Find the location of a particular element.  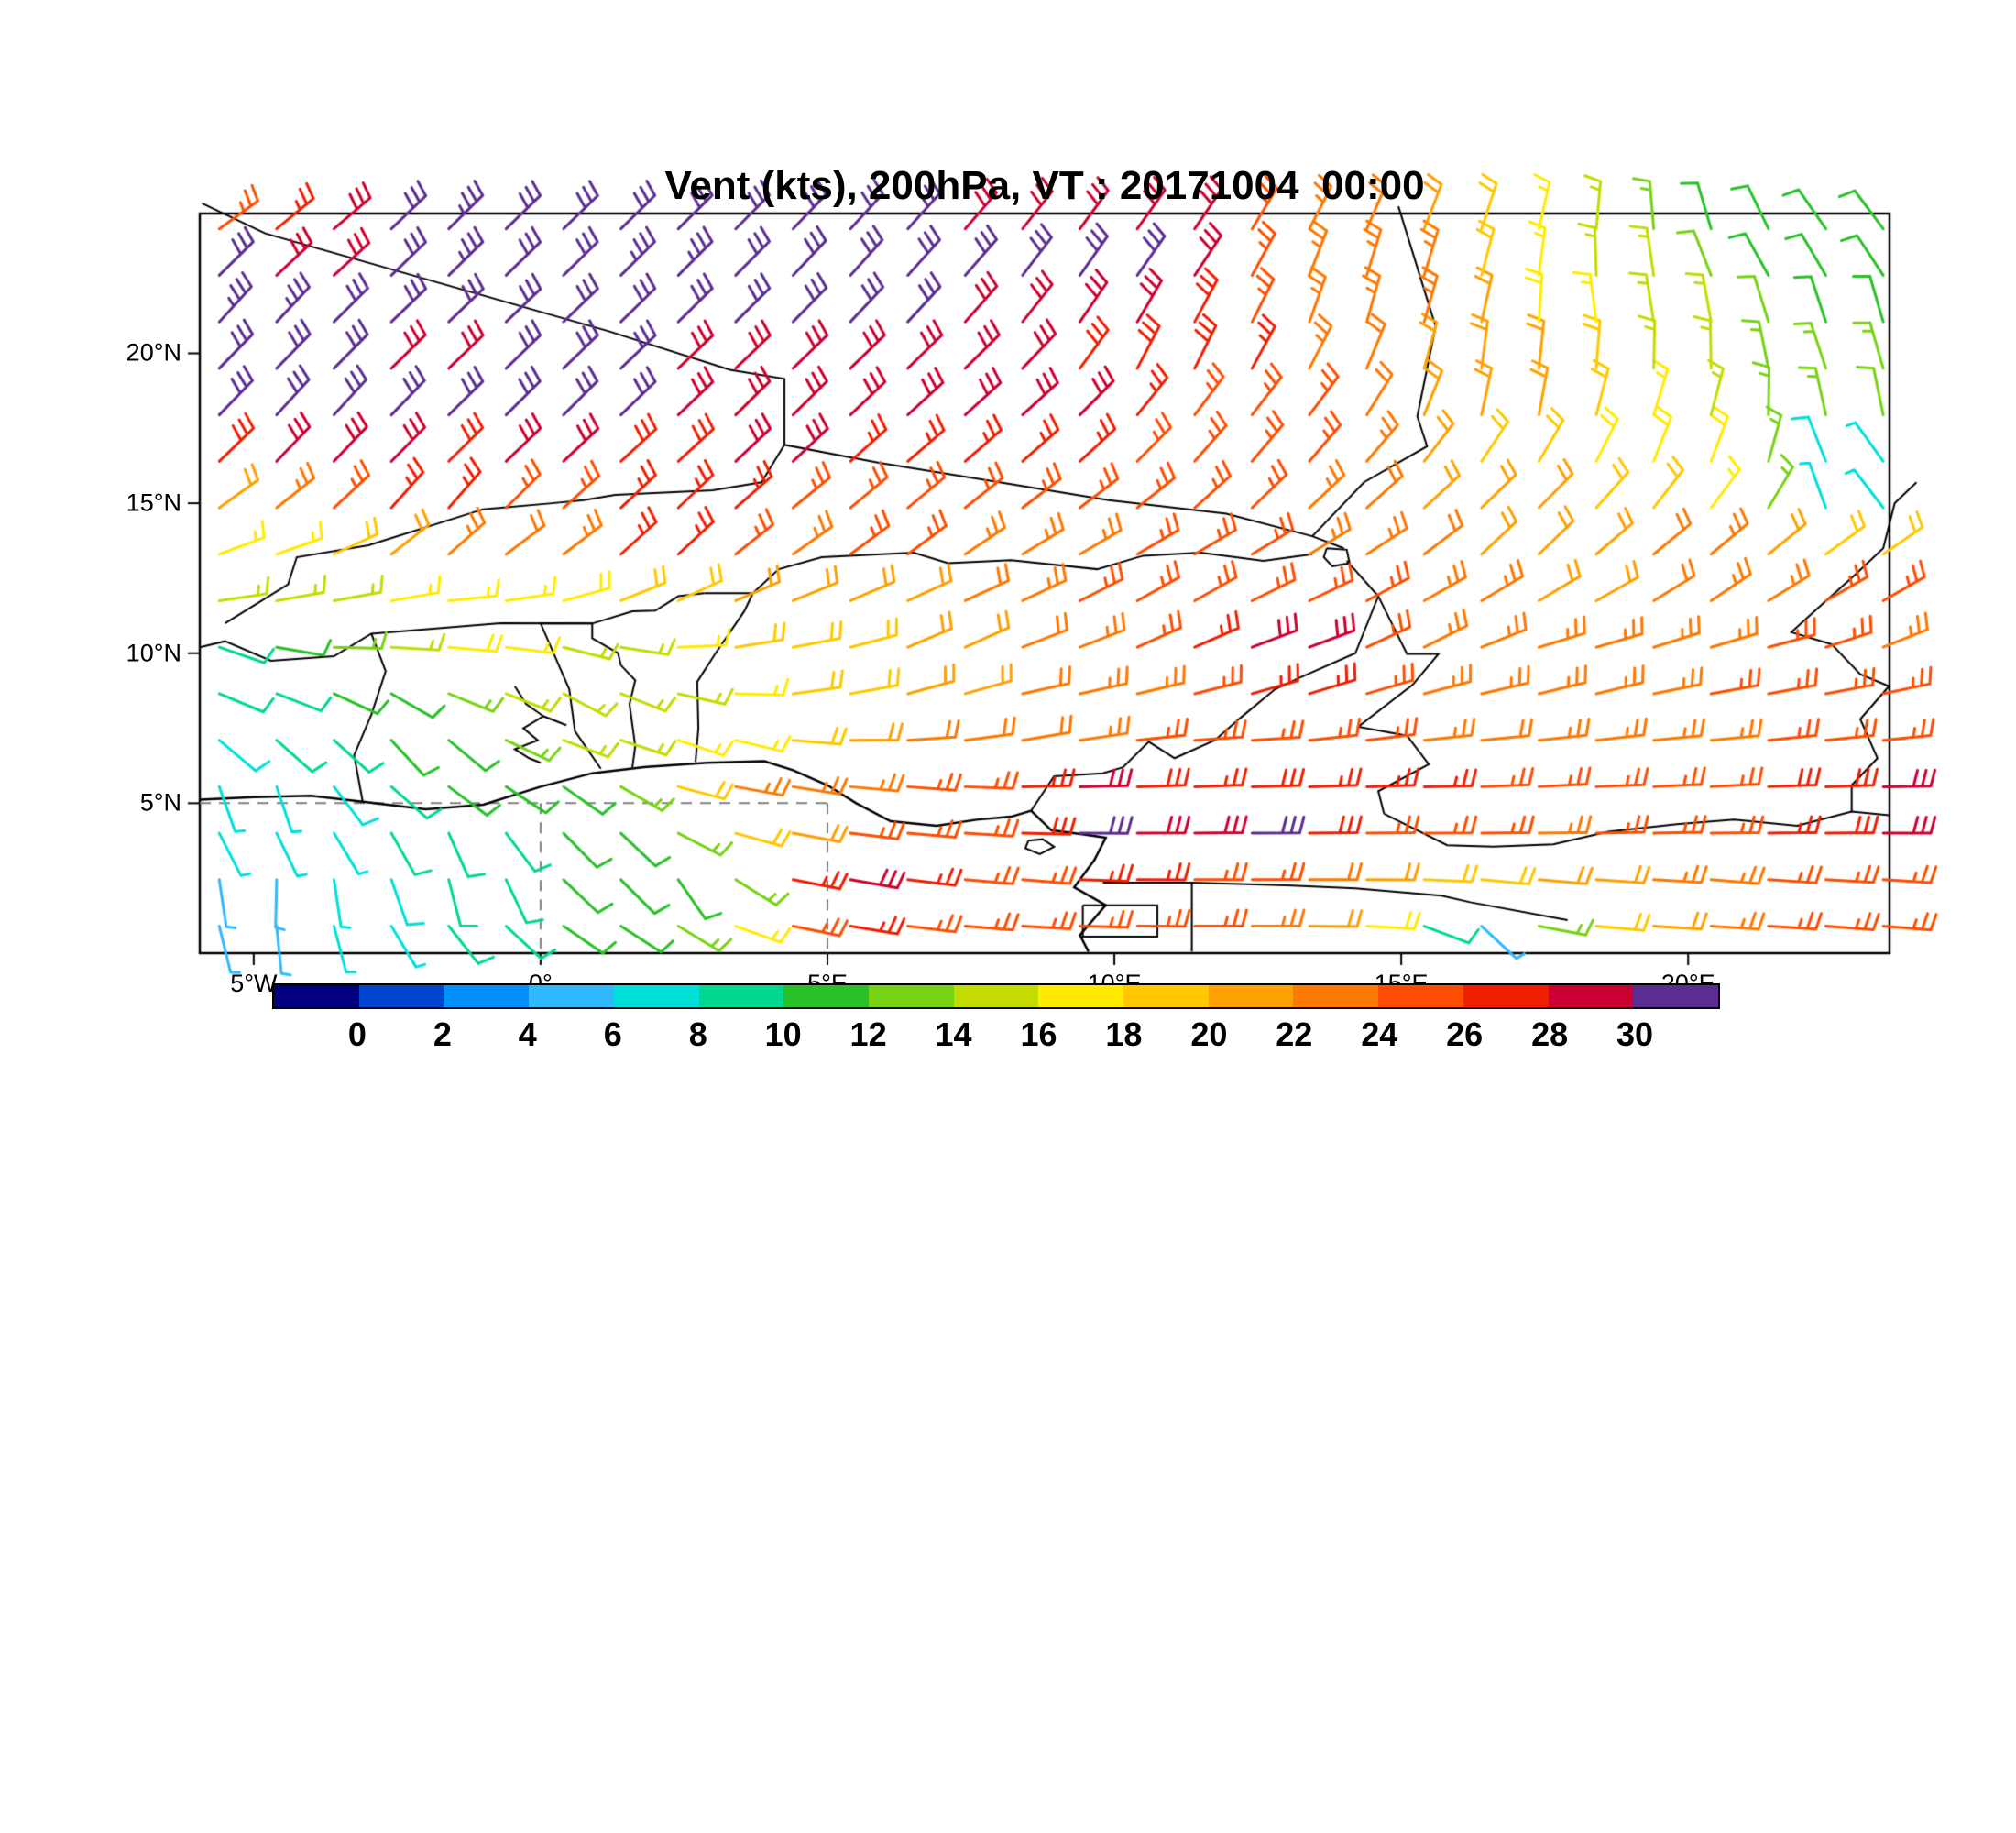

colorbar-tick-label: 24 is located at coordinates (1379, 1034).